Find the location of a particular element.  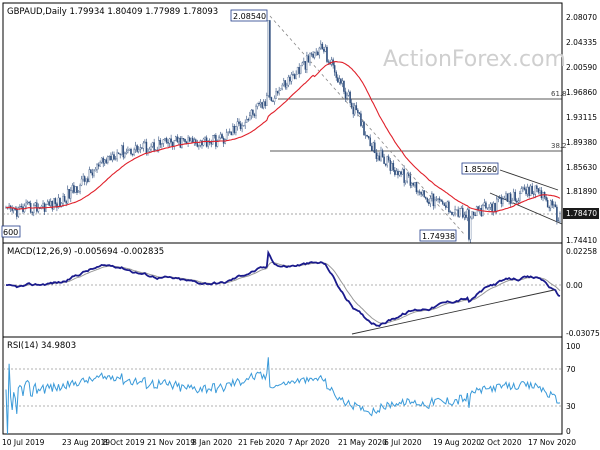

low-label: 1.74938 is located at coordinates (438, 236).